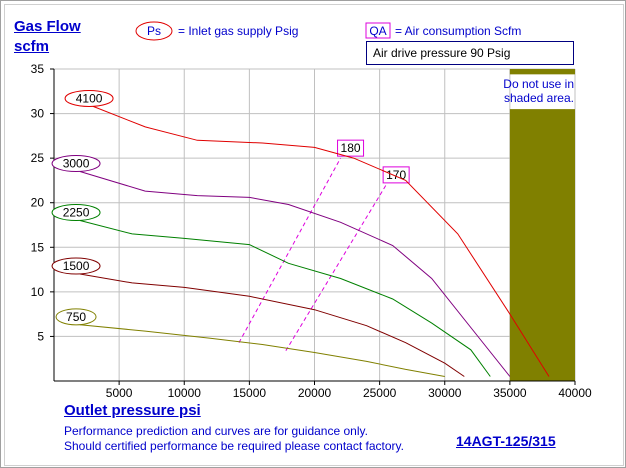 The width and height of the screenshot is (626, 468). What do you see at coordinates (47, 26) in the screenshot?
I see `y-axis-title-line1: Gas Flow` at bounding box center [47, 26].